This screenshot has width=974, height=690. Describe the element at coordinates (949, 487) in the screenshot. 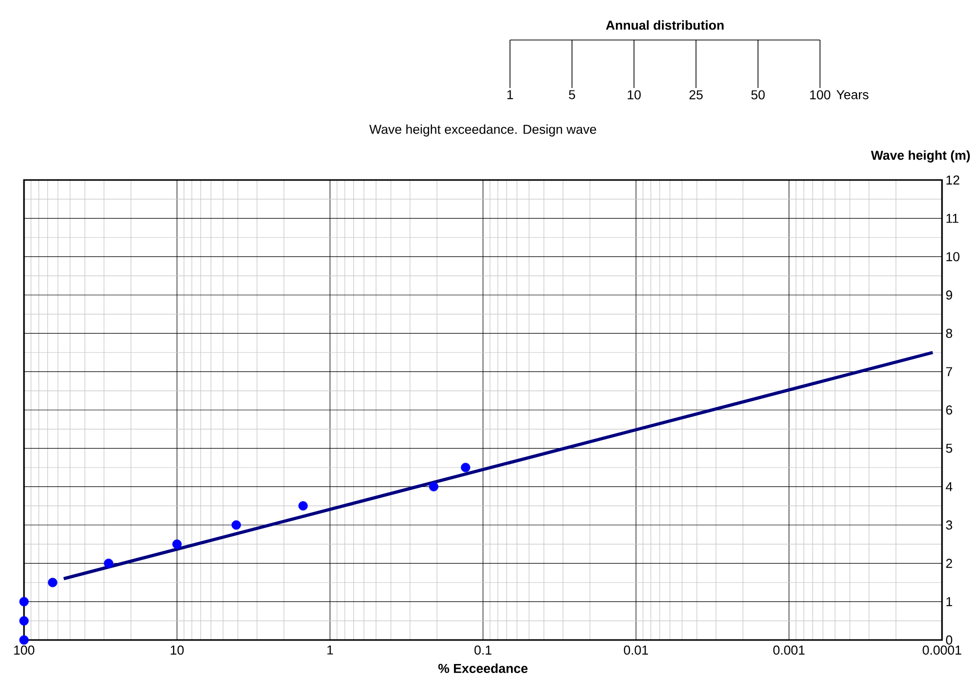

I see `y-tick-label: 4` at that location.